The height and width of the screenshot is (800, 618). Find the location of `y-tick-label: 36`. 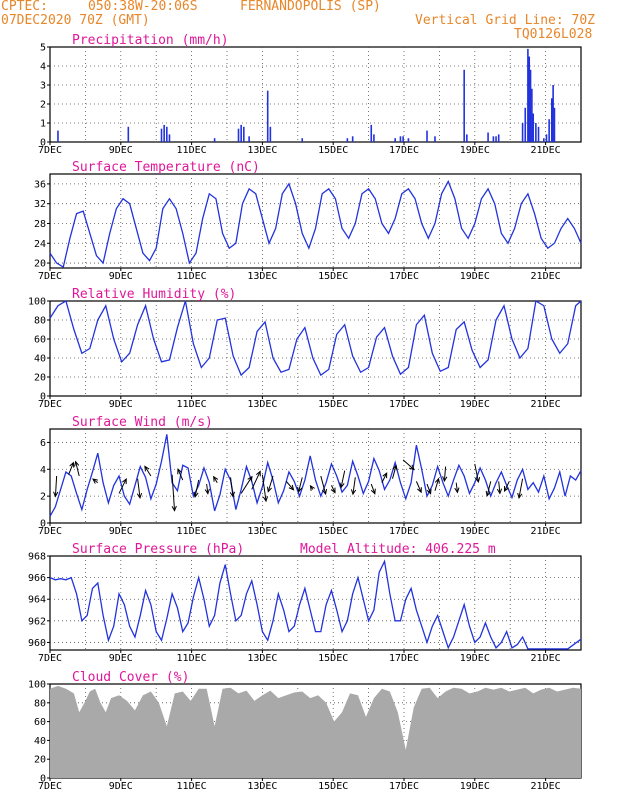

y-tick-label: 36 is located at coordinates (40, 184).